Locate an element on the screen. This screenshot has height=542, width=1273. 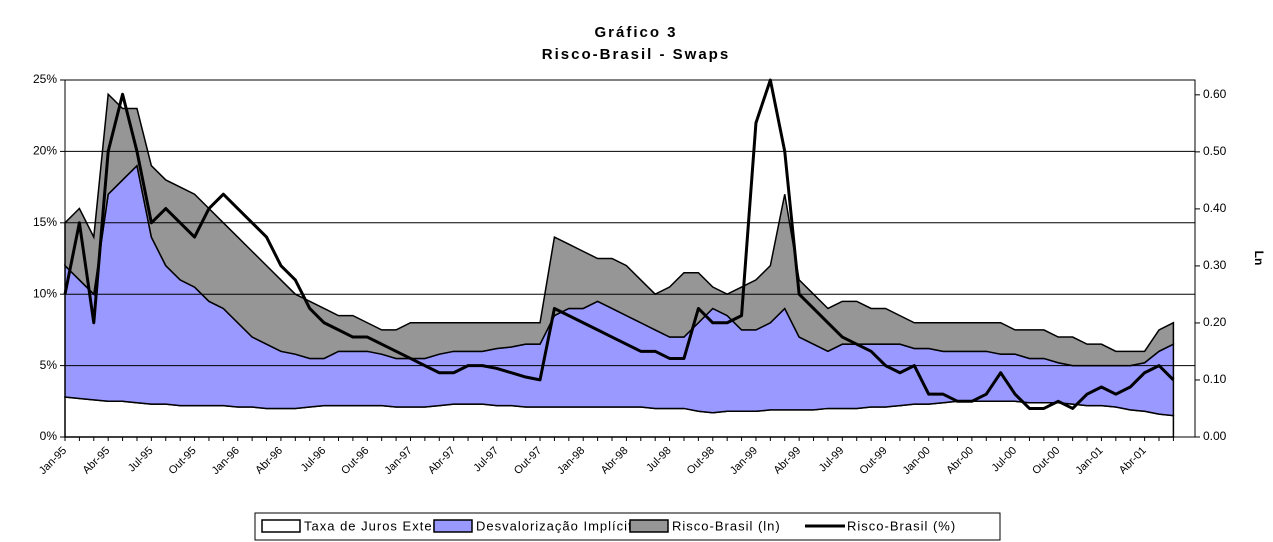
x-tick-label: Abr-95 is located at coordinates (97, 461).